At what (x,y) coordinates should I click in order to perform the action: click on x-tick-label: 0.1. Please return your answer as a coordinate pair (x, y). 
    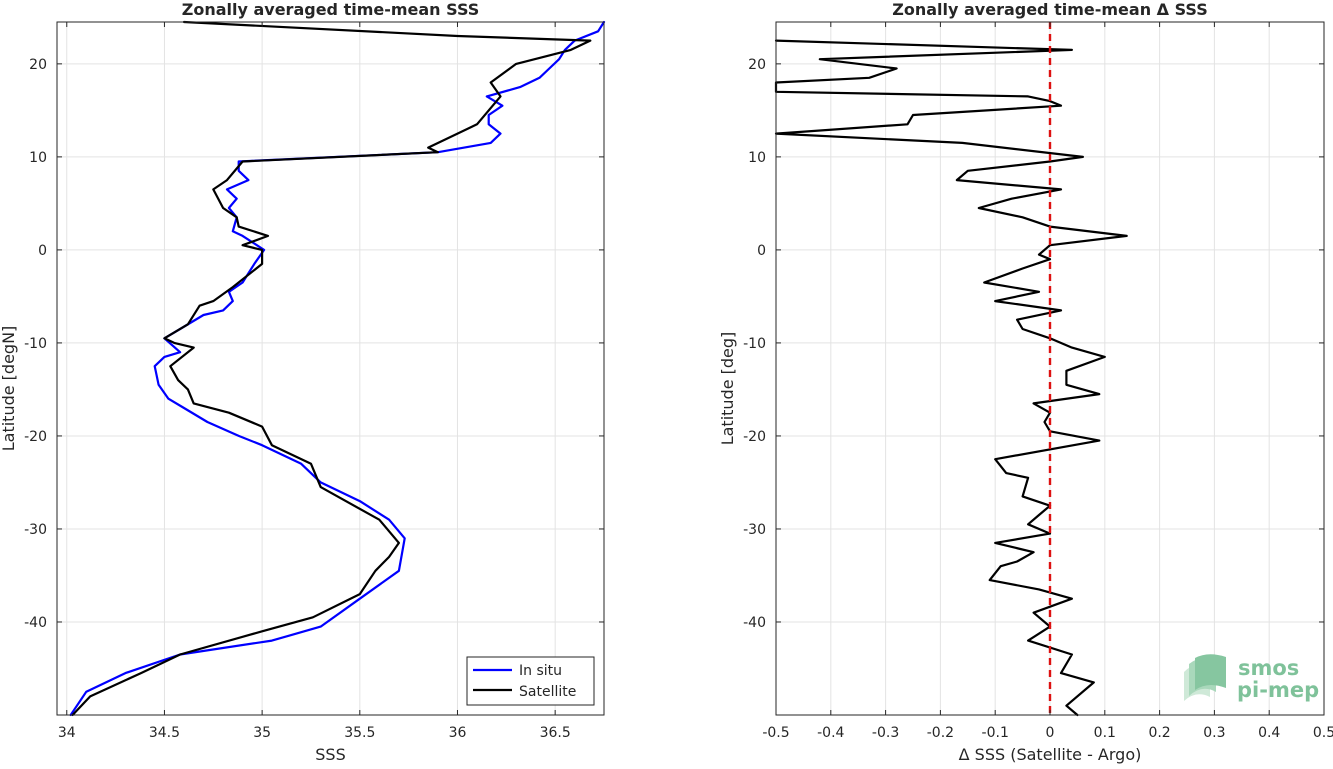
    Looking at the image, I should click on (1105, 733).